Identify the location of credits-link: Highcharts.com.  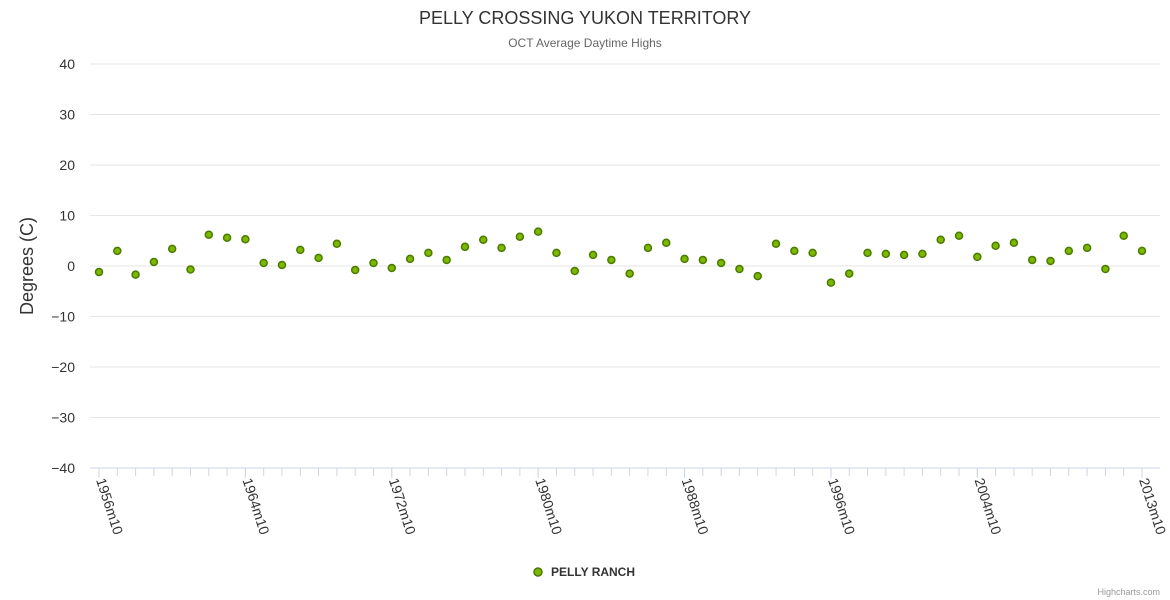
(1128, 592).